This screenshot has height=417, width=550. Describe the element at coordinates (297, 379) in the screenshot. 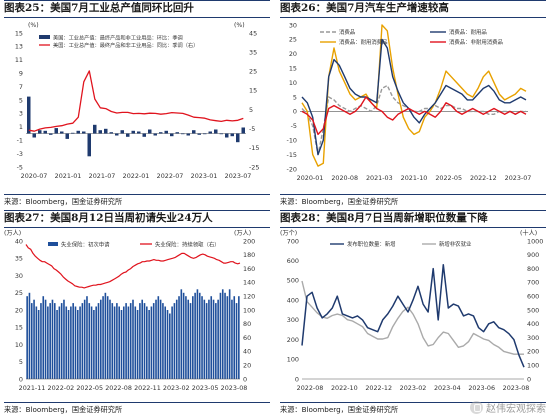

I see `y-tick-label: 0` at that location.